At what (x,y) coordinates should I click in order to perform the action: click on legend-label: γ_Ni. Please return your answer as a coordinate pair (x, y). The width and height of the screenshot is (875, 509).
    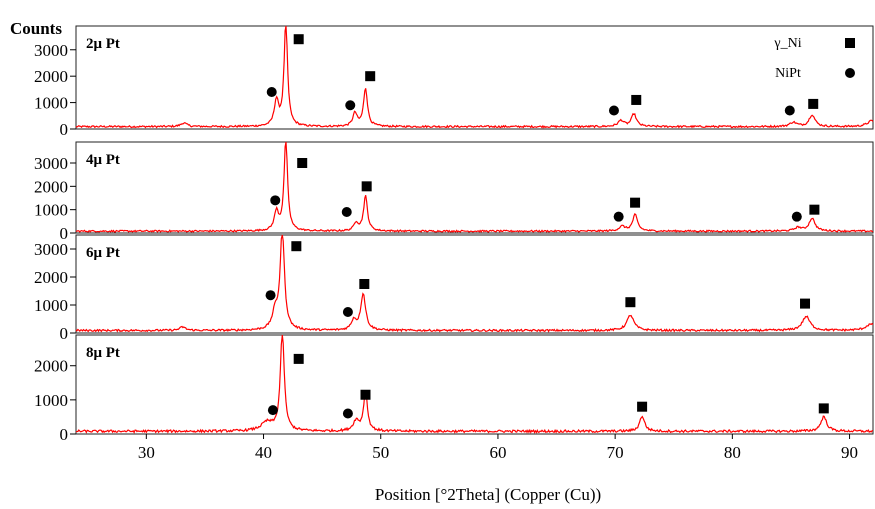
    Looking at the image, I should click on (787, 43).